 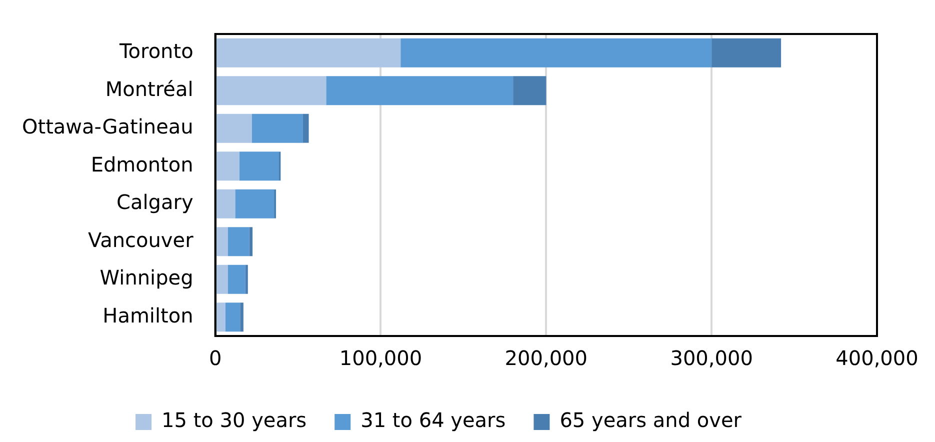 I want to click on x-tick-label: 100,000, so click(x=380, y=358).